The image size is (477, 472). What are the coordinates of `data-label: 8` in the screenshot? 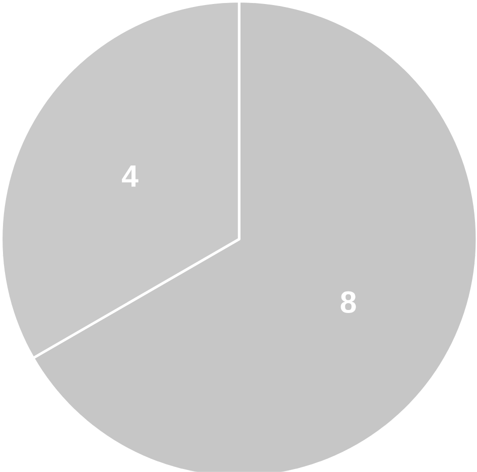 It's located at (348, 302).